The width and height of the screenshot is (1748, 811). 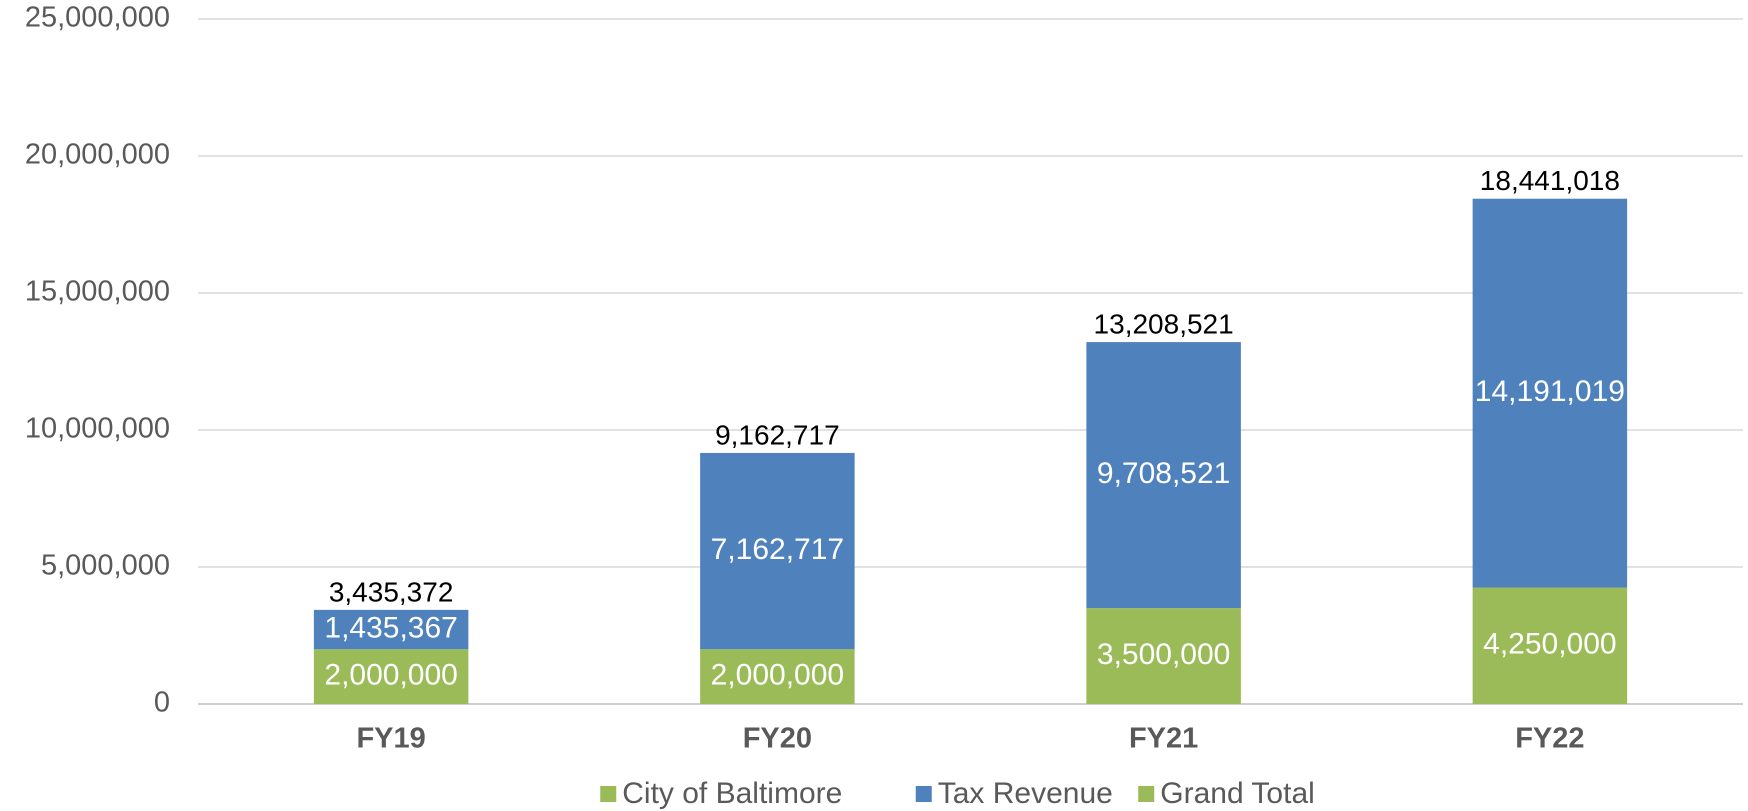 What do you see at coordinates (390, 739) in the screenshot?
I see `x-tick-label: FY19` at bounding box center [390, 739].